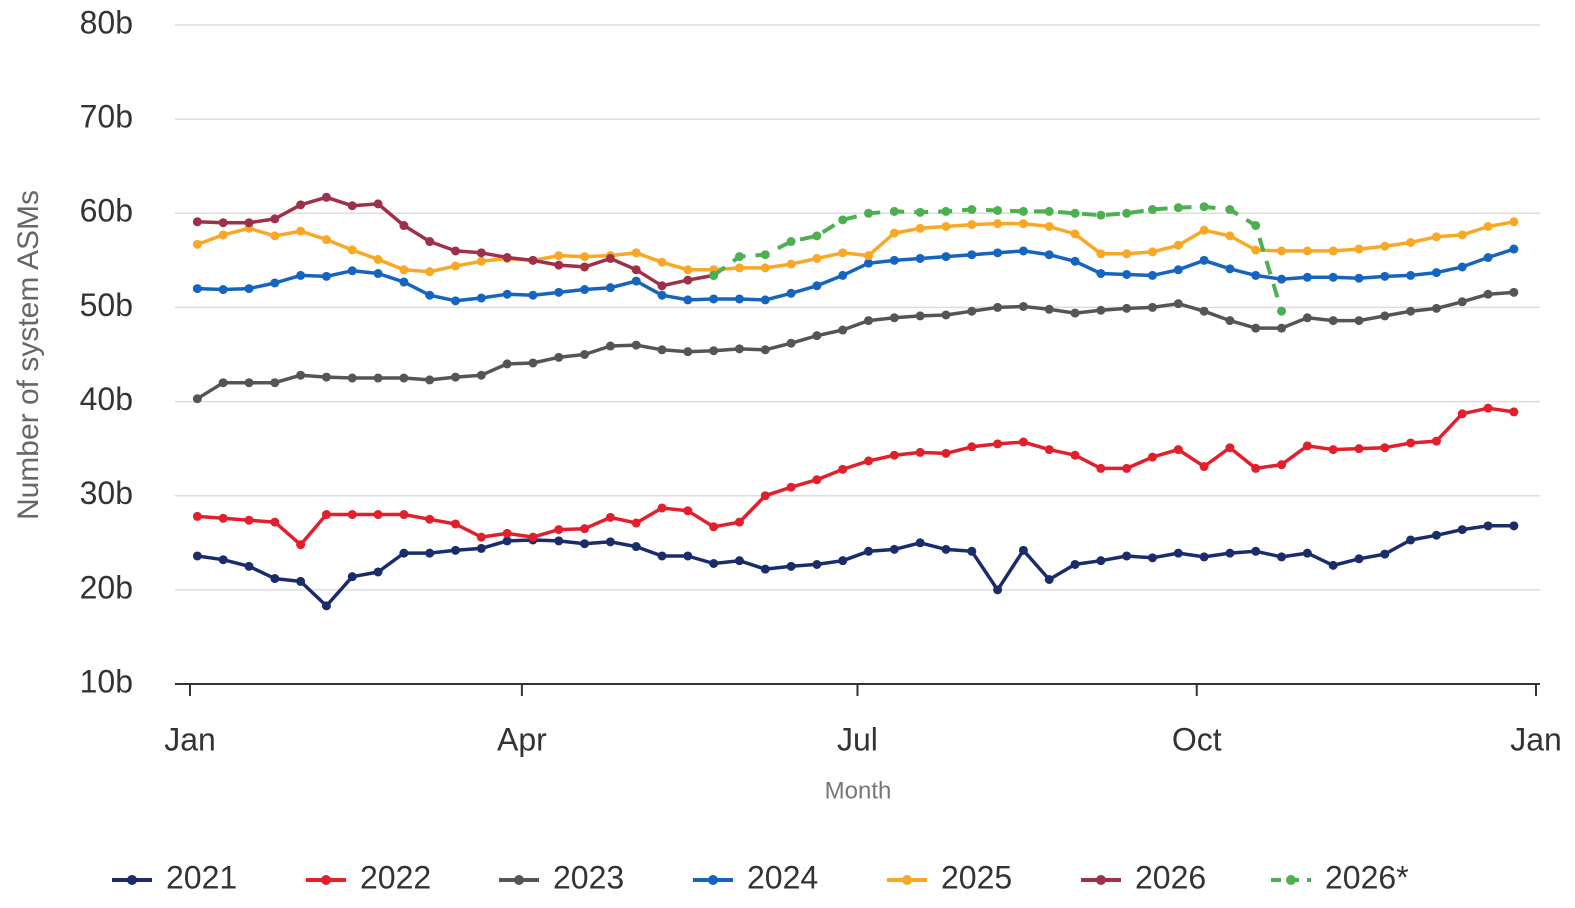 The height and width of the screenshot is (908, 1575). Describe the element at coordinates (1367, 877) in the screenshot. I see `legend-label: 2026*` at that location.